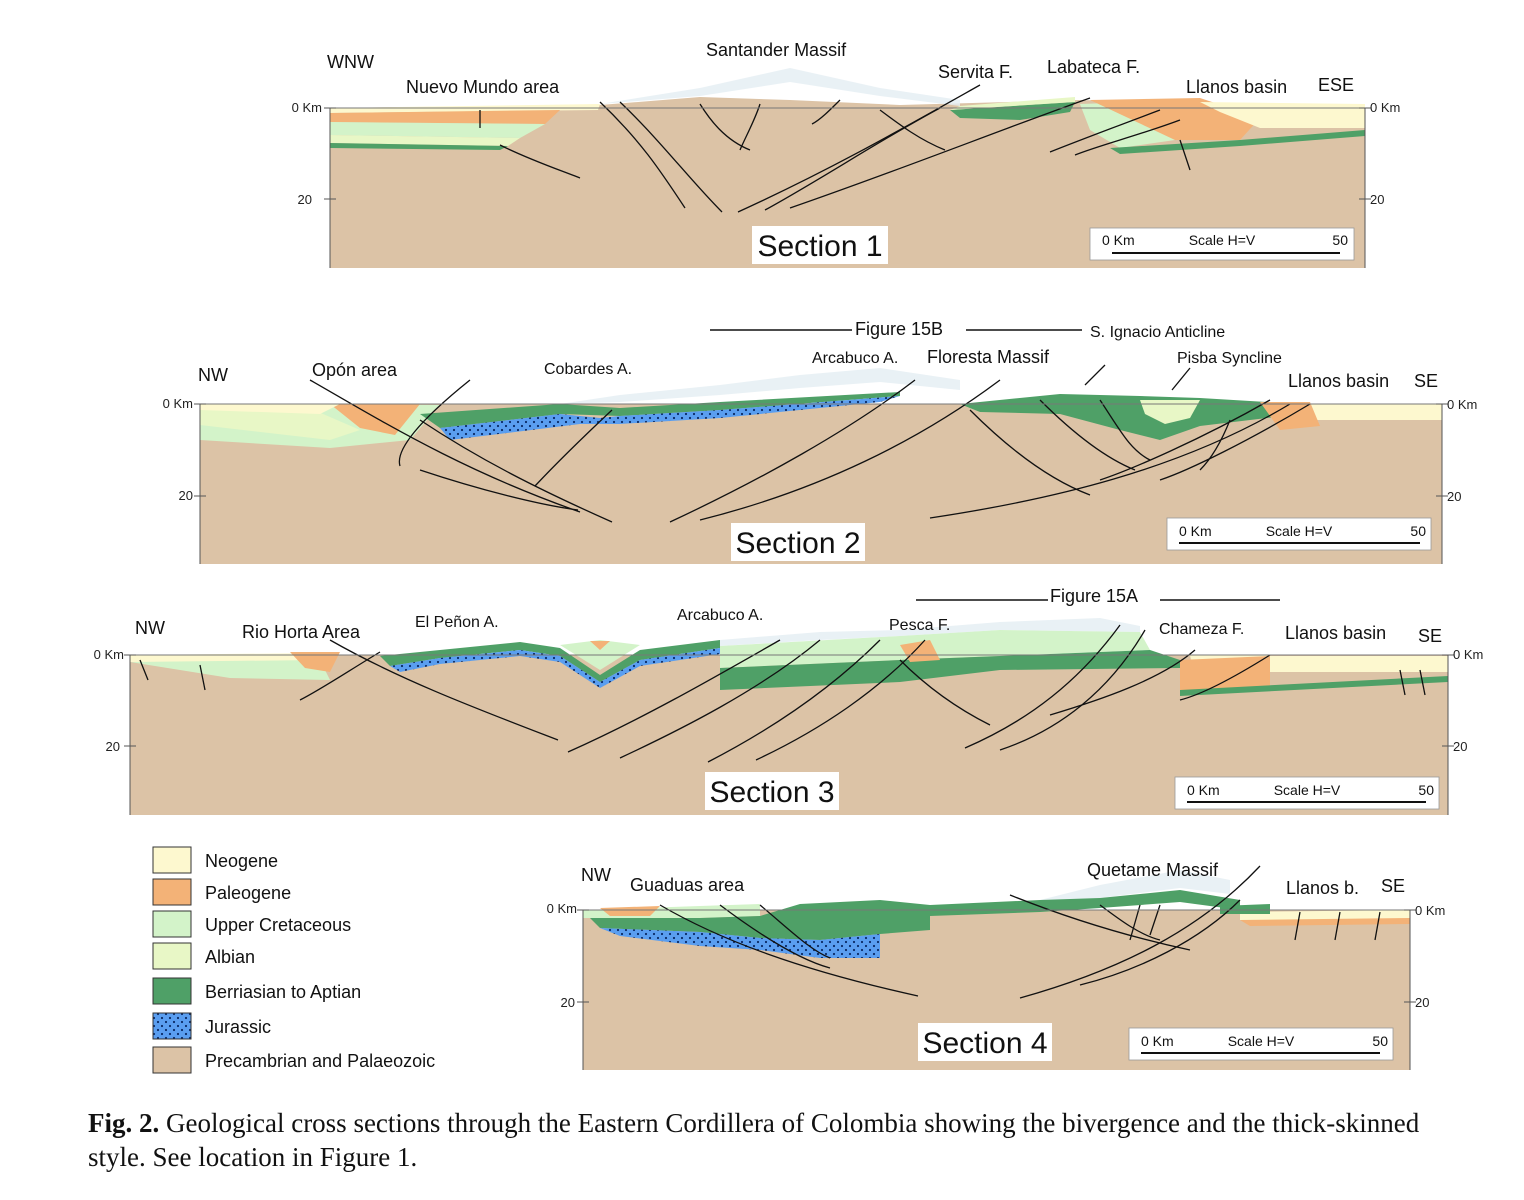 This screenshot has height=1200, width=1524. I want to click on legend-swatch-jurassic, so click(172, 1026).